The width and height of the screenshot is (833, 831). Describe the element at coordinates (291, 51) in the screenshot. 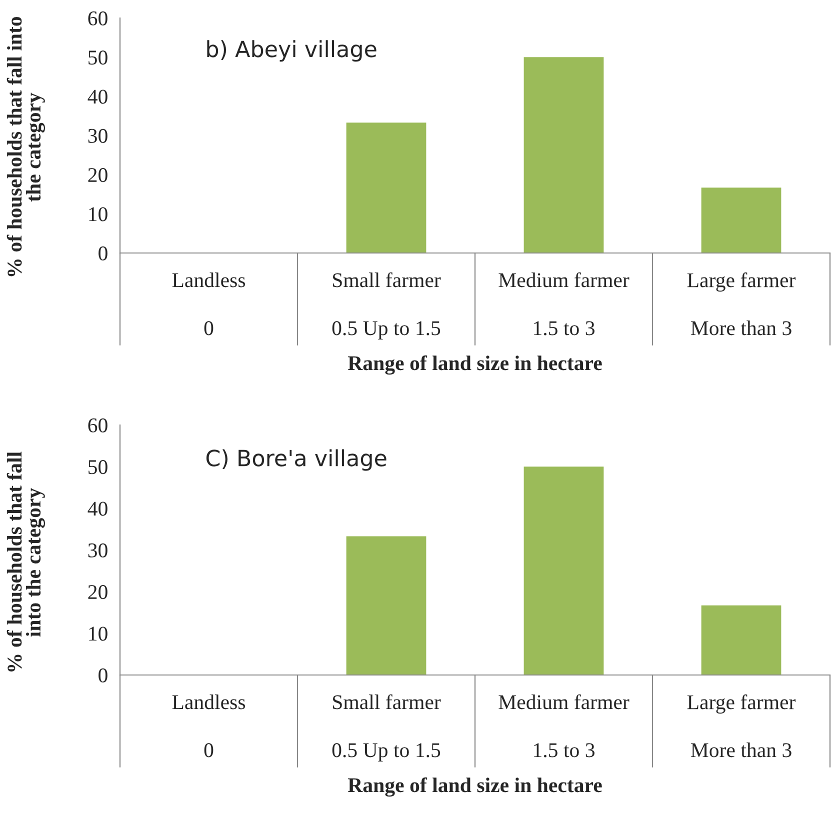

I see `text: b) Abeyi village` at that location.